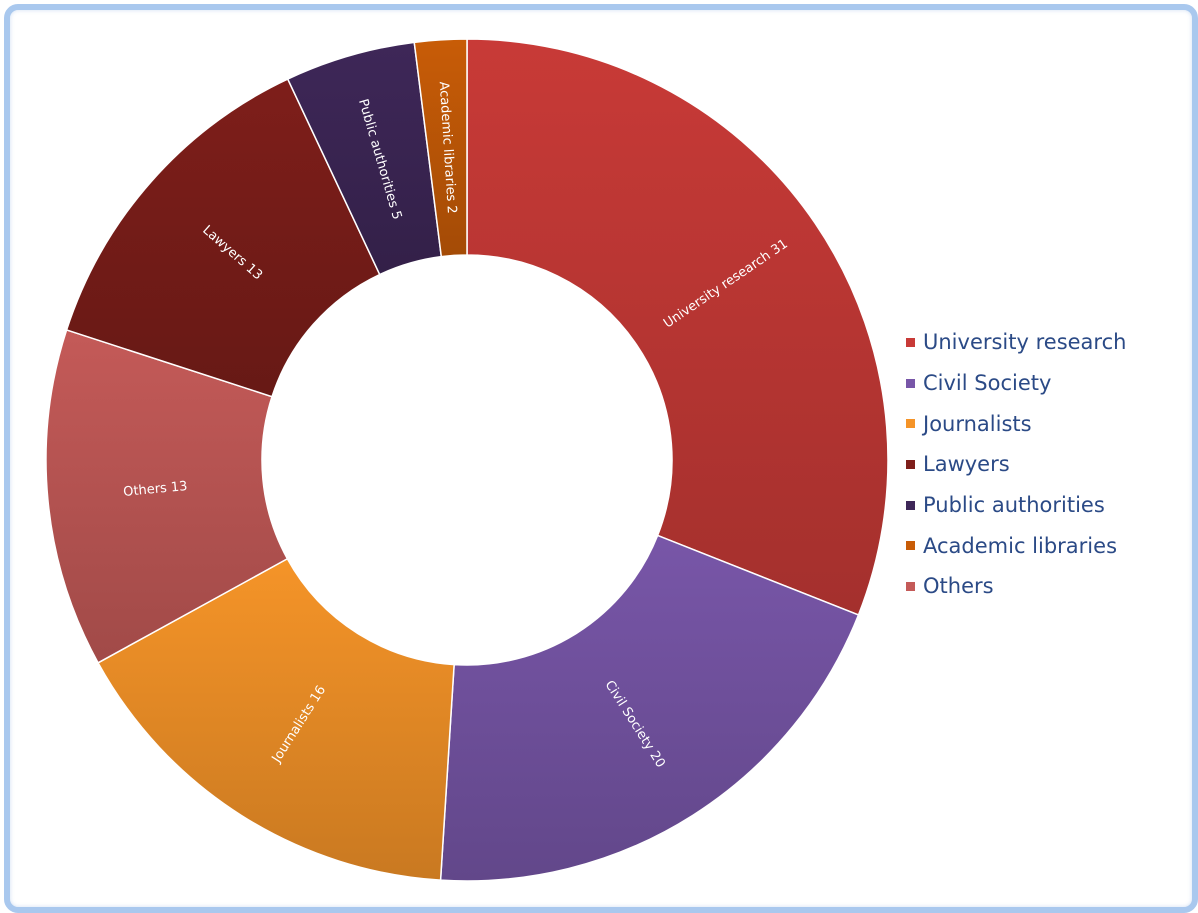  I want to click on legend-label: Journalists, so click(977, 423).